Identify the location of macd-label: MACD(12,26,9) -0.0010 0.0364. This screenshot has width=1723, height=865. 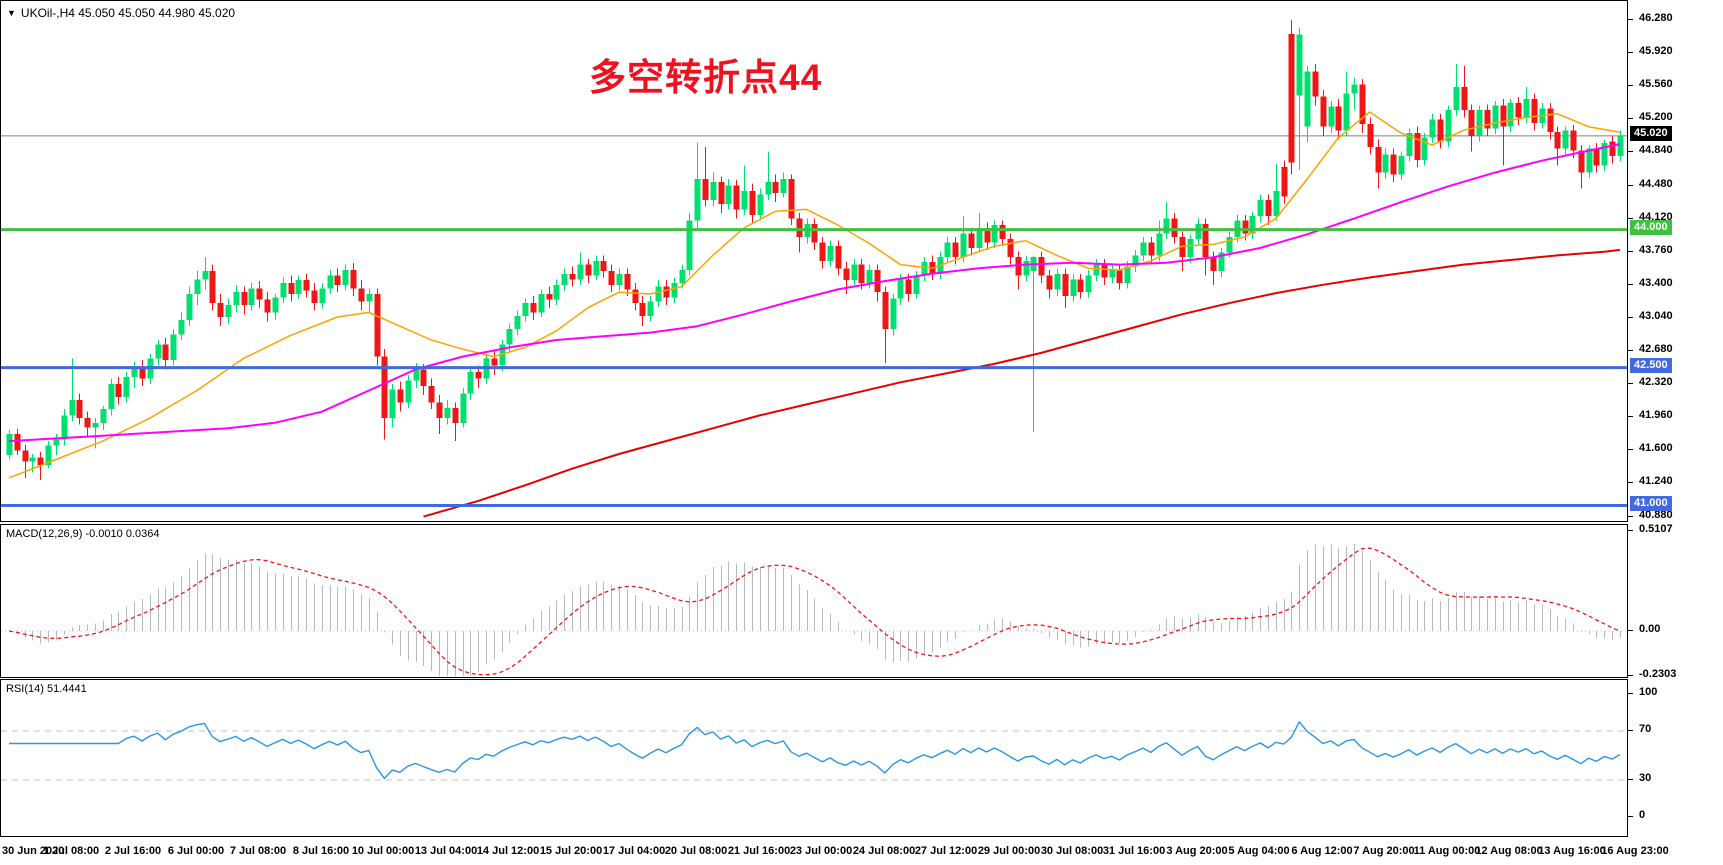
(83, 534).